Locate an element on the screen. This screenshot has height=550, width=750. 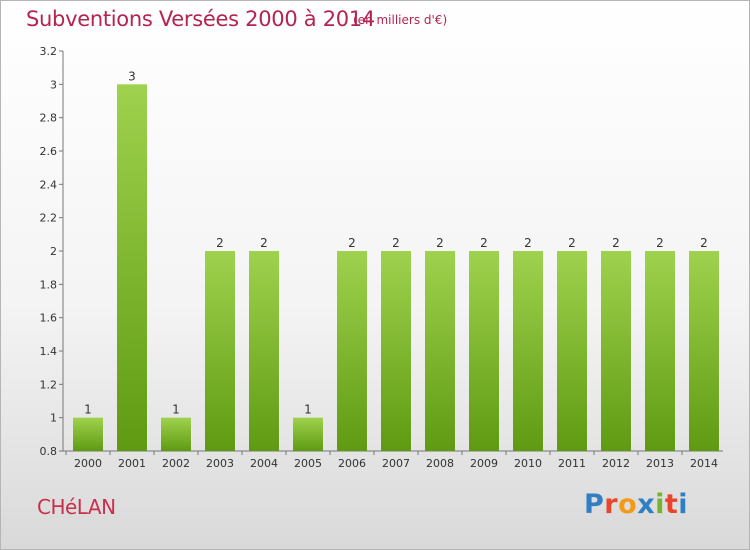
y-tick-label: 1.8 is located at coordinates (49, 284).